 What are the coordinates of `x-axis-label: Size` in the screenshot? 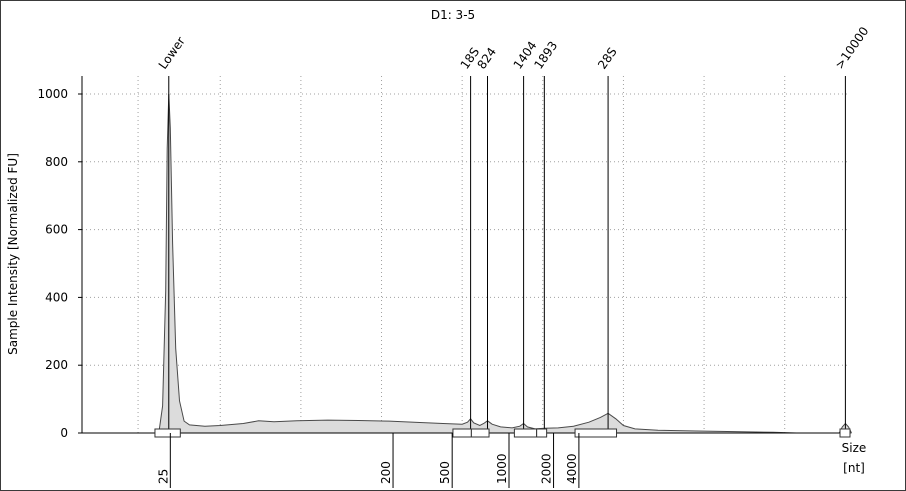 It's located at (854, 448).